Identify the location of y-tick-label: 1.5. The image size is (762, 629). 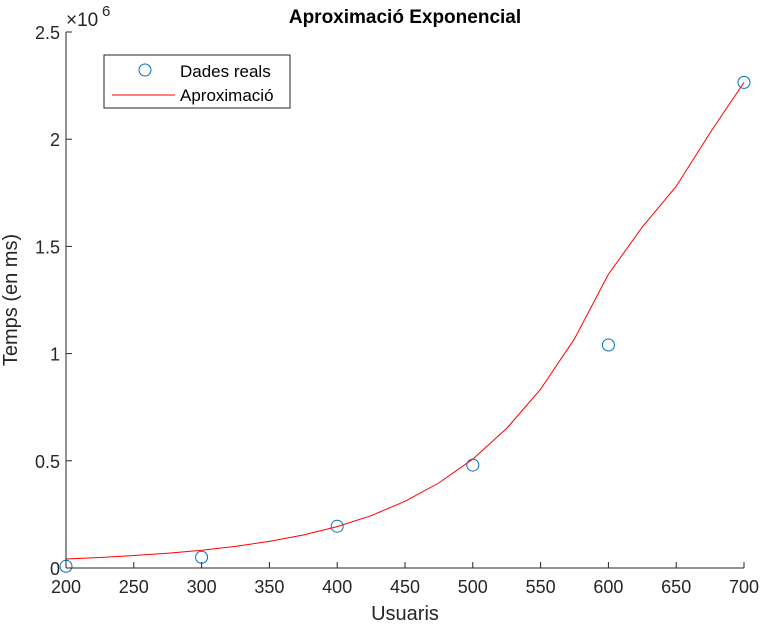
(47, 247).